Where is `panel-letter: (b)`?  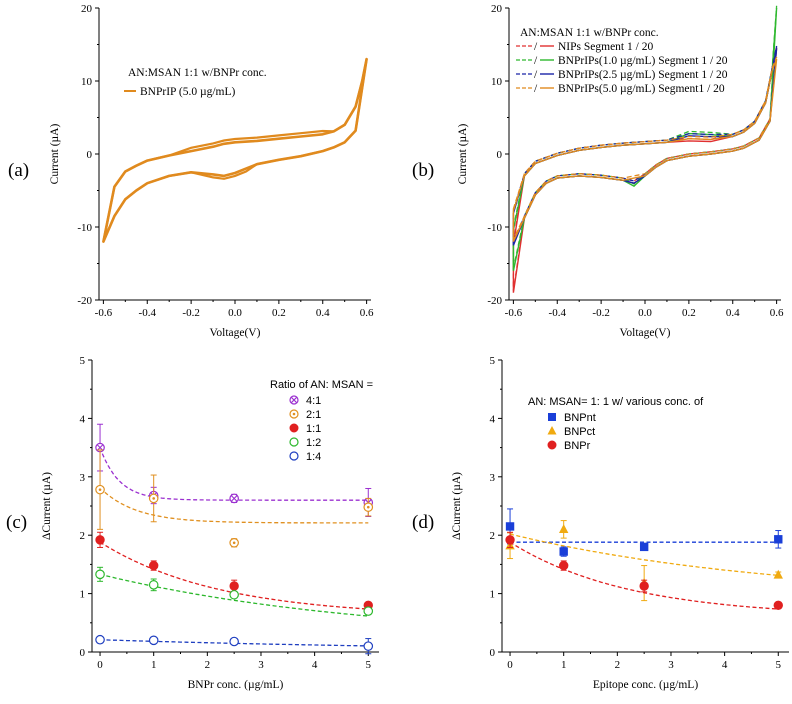 panel-letter: (b) is located at coordinates (423, 170).